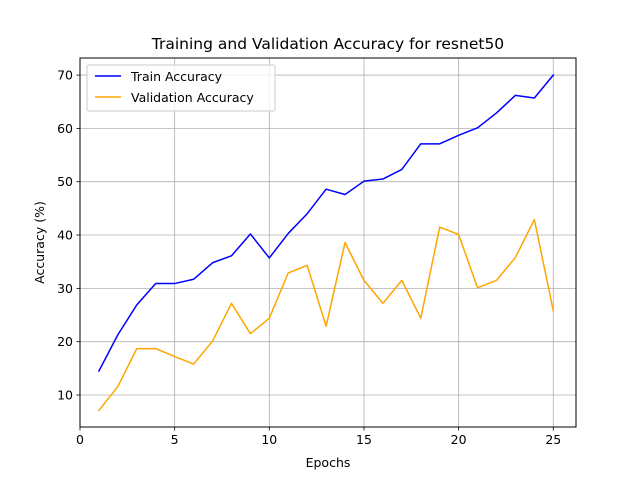 This screenshot has width=640, height=480. What do you see at coordinates (65, 288) in the screenshot?
I see `y-tick-label: 30` at bounding box center [65, 288].